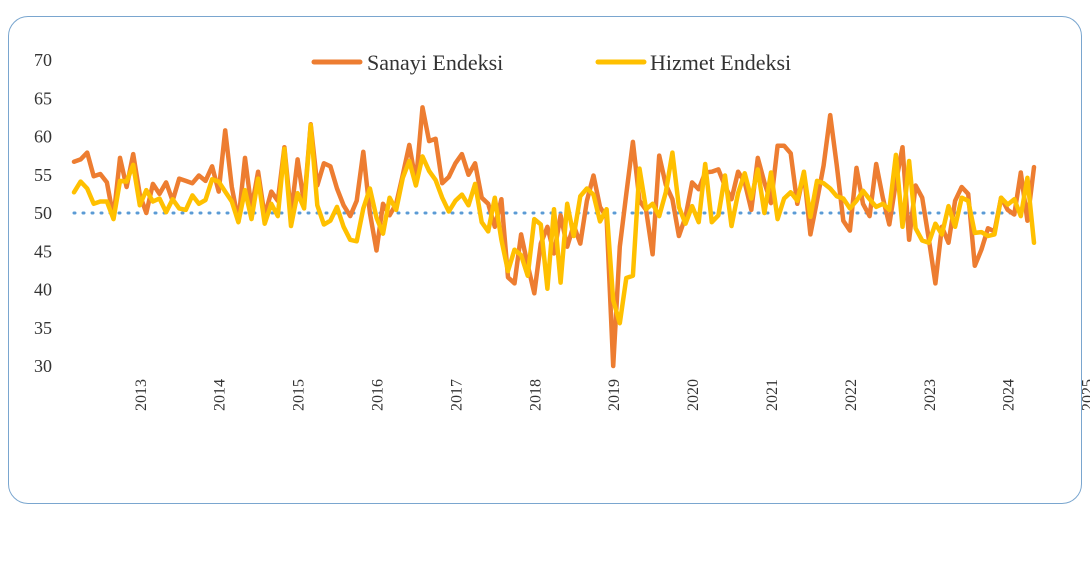 This screenshot has height=563, width=1090. I want to click on y-tick-label: 70, so click(43, 60).